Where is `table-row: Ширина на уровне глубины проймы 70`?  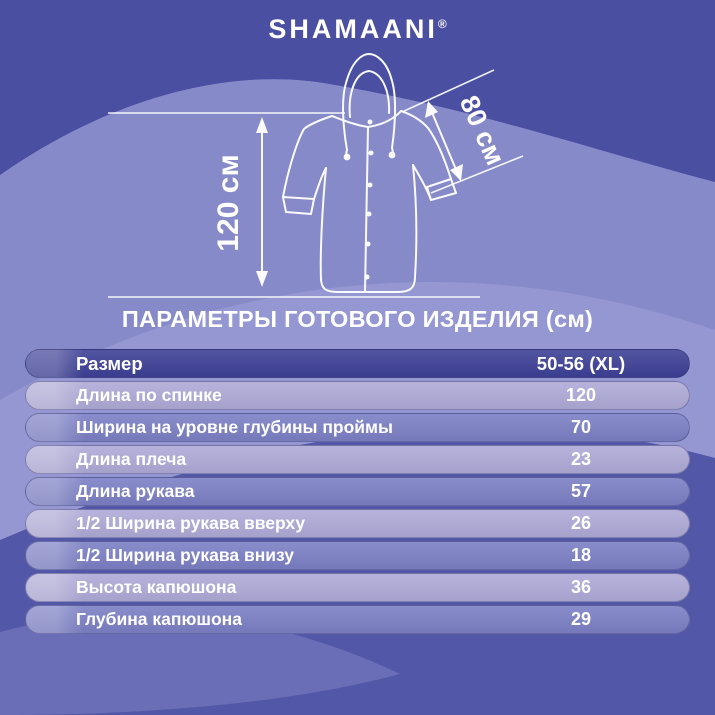 table-row: Ширина на уровне глубины проймы 70 is located at coordinates (357, 427).